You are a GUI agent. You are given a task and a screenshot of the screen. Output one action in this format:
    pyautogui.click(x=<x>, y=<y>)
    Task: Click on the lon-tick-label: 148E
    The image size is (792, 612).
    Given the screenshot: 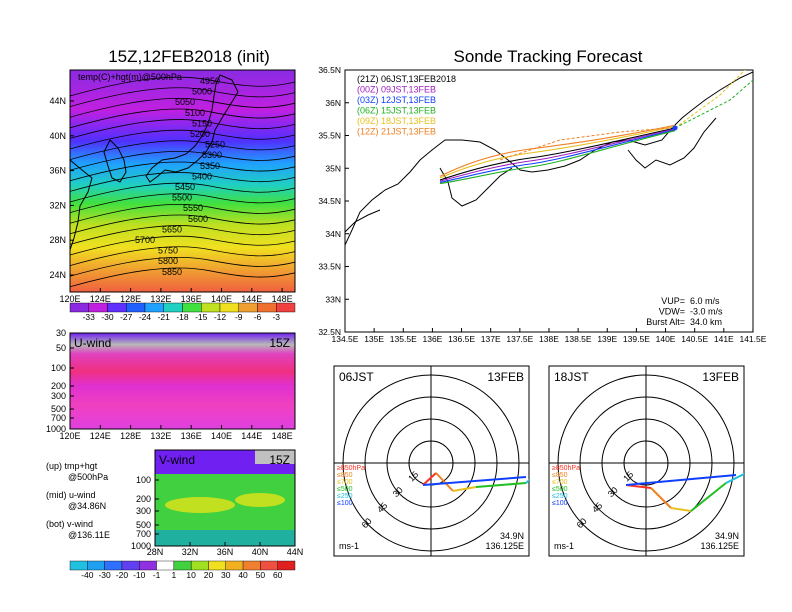 What is the action you would take?
    pyautogui.click(x=282, y=299)
    